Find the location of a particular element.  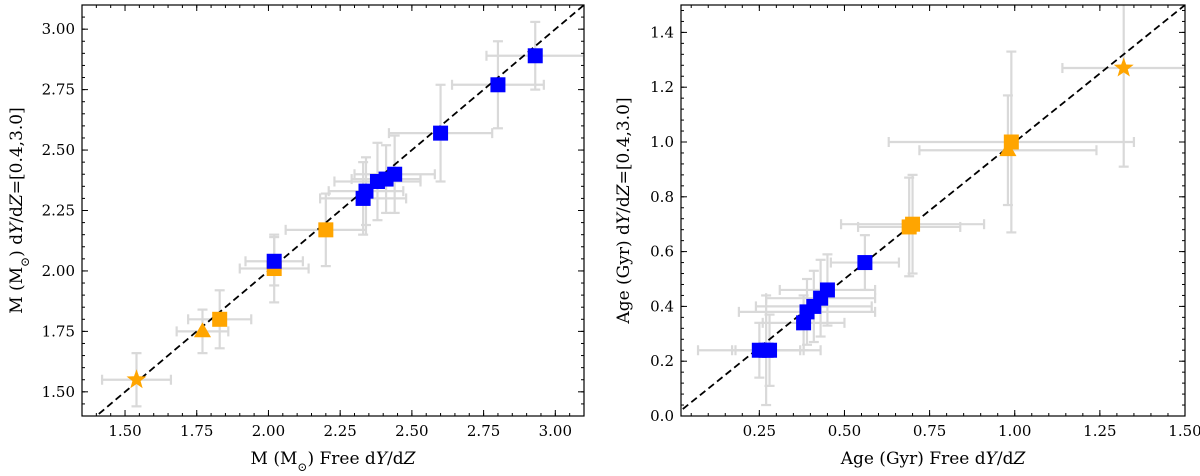

y-tick-label: 1.50 is located at coordinates (58, 392).